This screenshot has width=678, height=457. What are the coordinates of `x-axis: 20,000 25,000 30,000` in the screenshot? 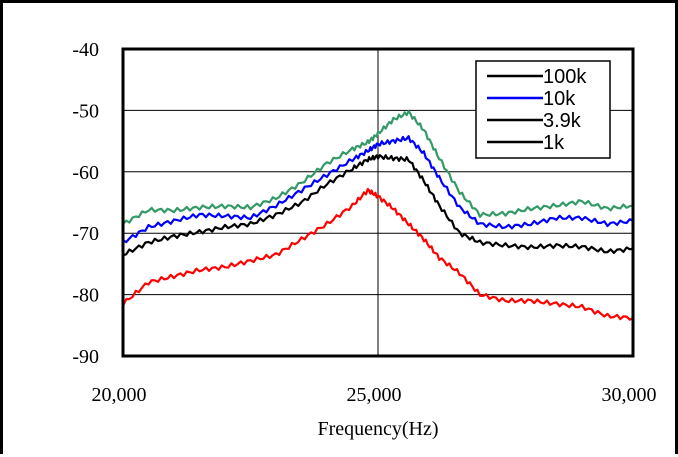 It's located at (374, 395).